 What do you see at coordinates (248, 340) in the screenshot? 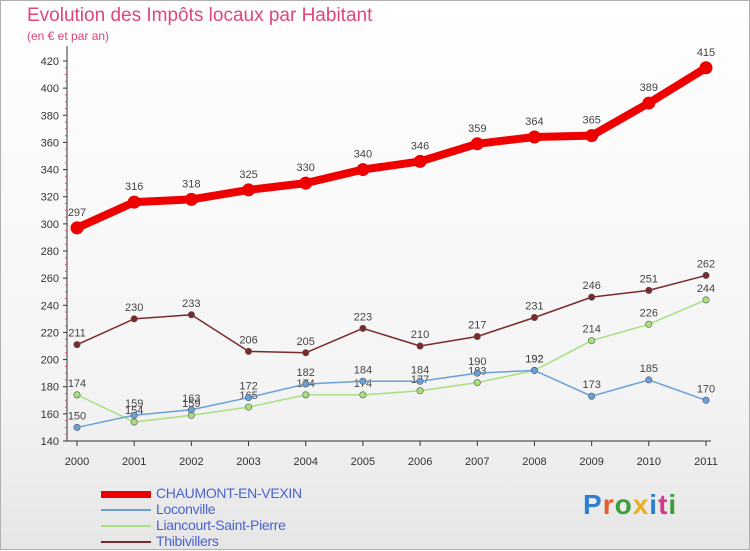
I see `data-label: 206` at bounding box center [248, 340].